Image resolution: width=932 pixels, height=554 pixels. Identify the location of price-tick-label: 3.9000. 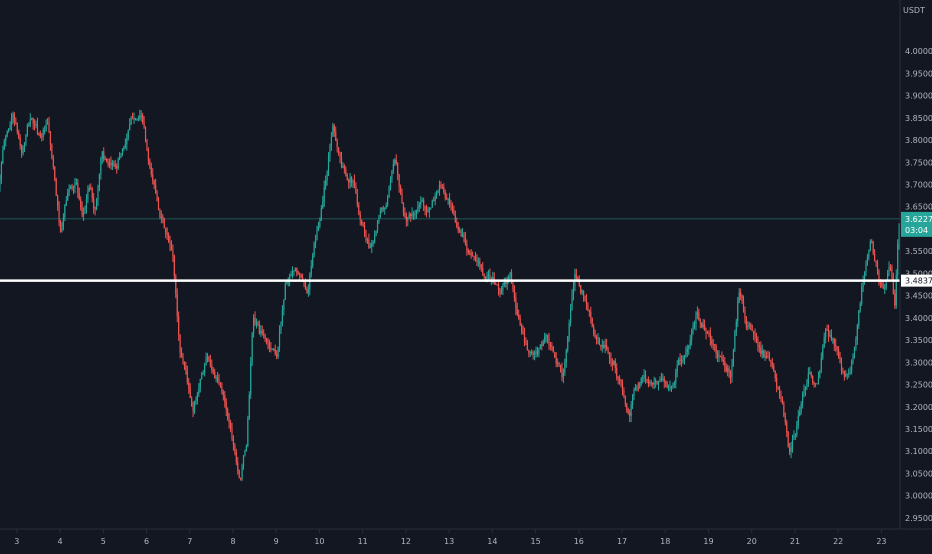
(918, 96).